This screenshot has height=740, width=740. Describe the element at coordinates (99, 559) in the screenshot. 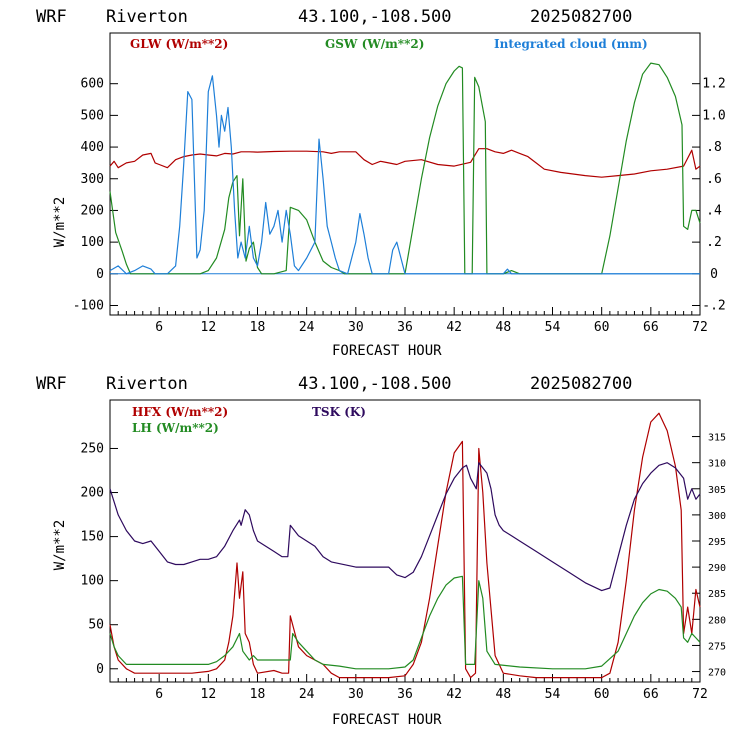

I see `bottom-y-axis: 0 50 100 150 200 250` at that location.